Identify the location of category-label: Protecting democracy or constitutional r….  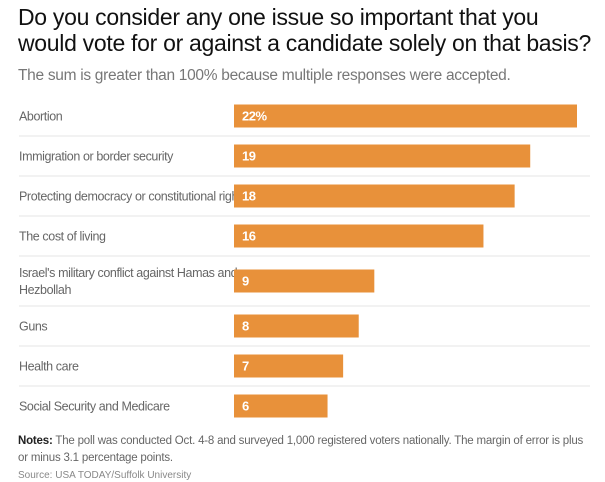
(133, 197).